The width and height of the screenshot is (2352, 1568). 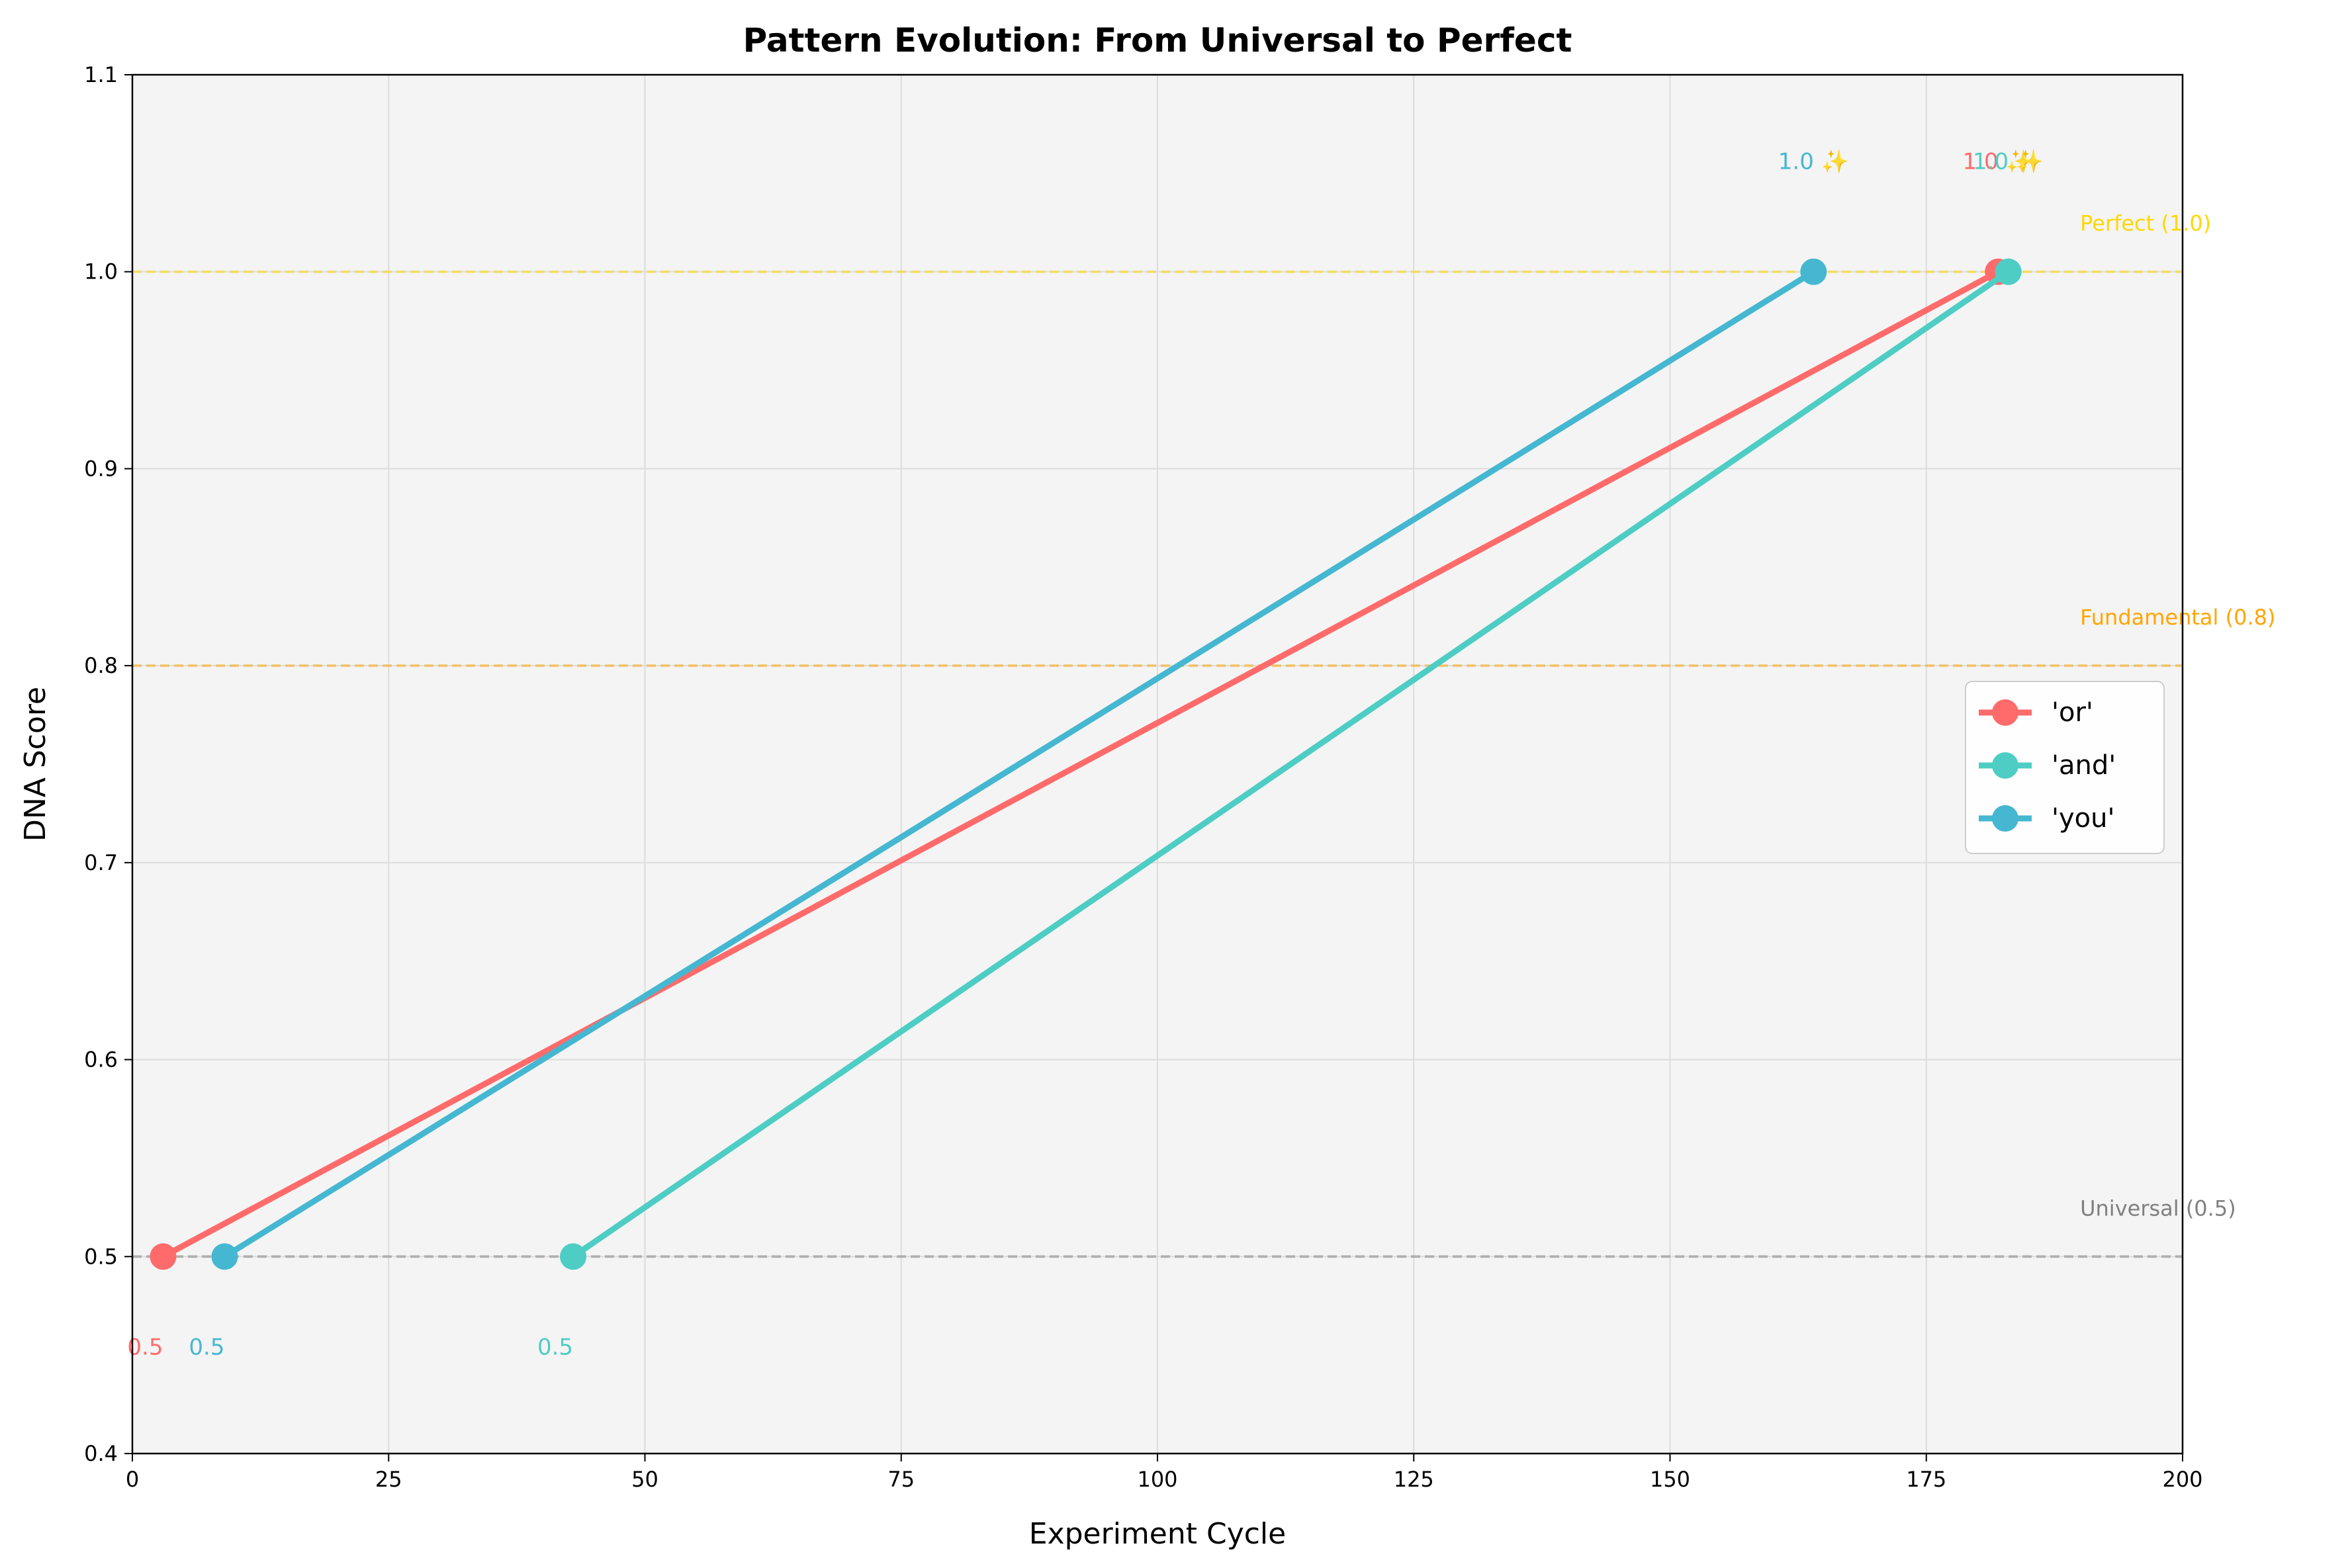 I want to click on y-tick-label: 1.0, so click(x=101, y=272).